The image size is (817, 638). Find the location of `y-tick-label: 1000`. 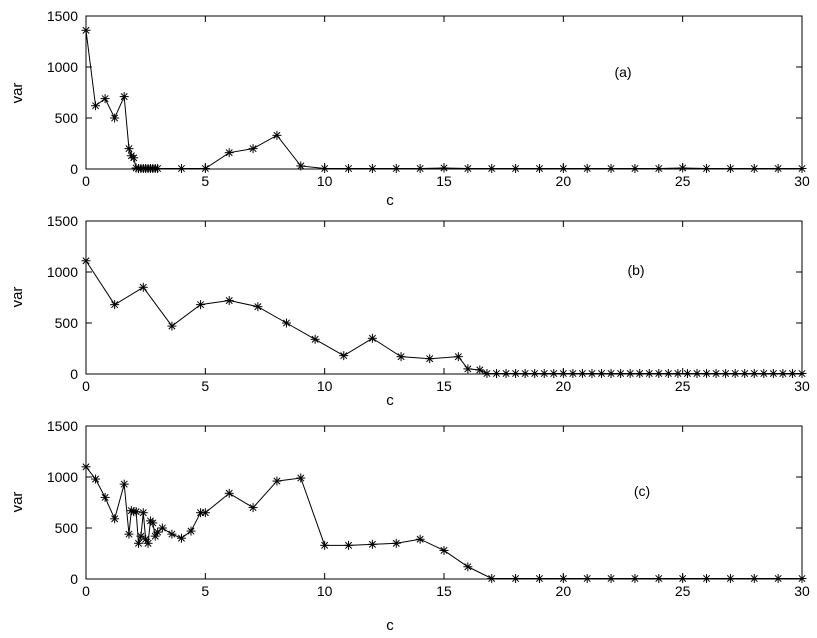

y-tick-label: 1000 is located at coordinates (62, 477).